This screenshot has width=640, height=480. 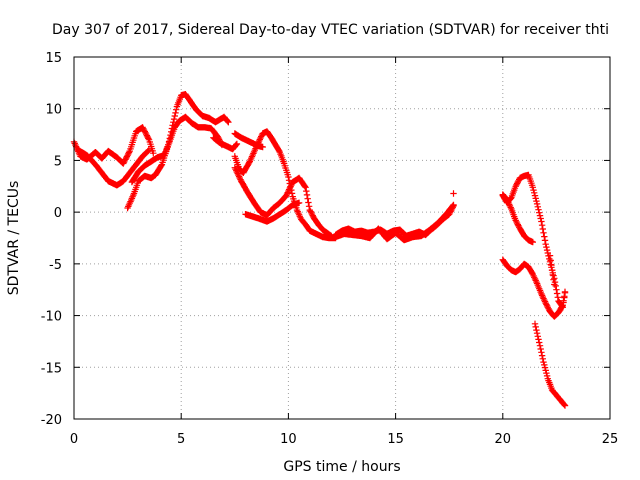 I want to click on x-tick-label: 15, so click(x=395, y=439).